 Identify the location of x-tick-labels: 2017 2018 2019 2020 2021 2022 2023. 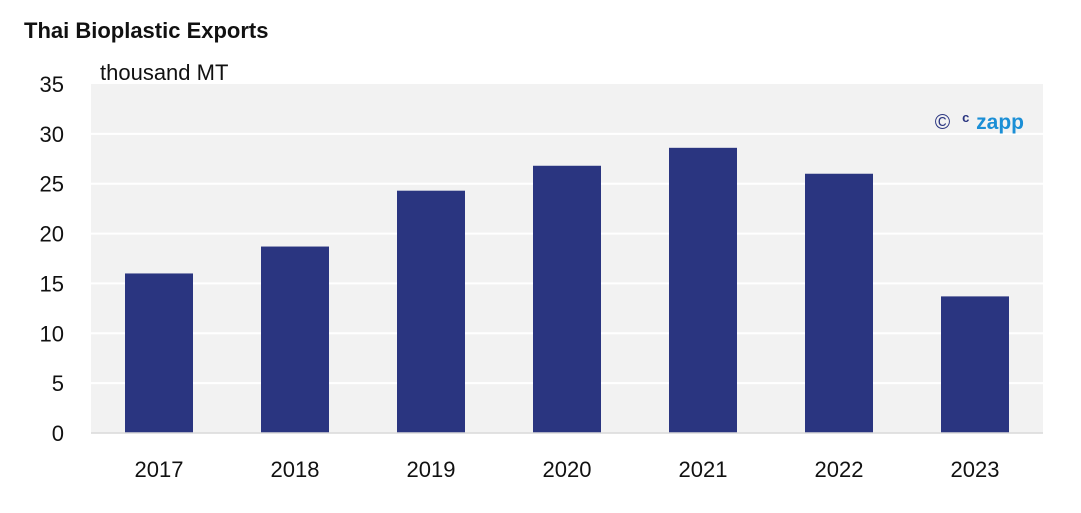
(567, 469).